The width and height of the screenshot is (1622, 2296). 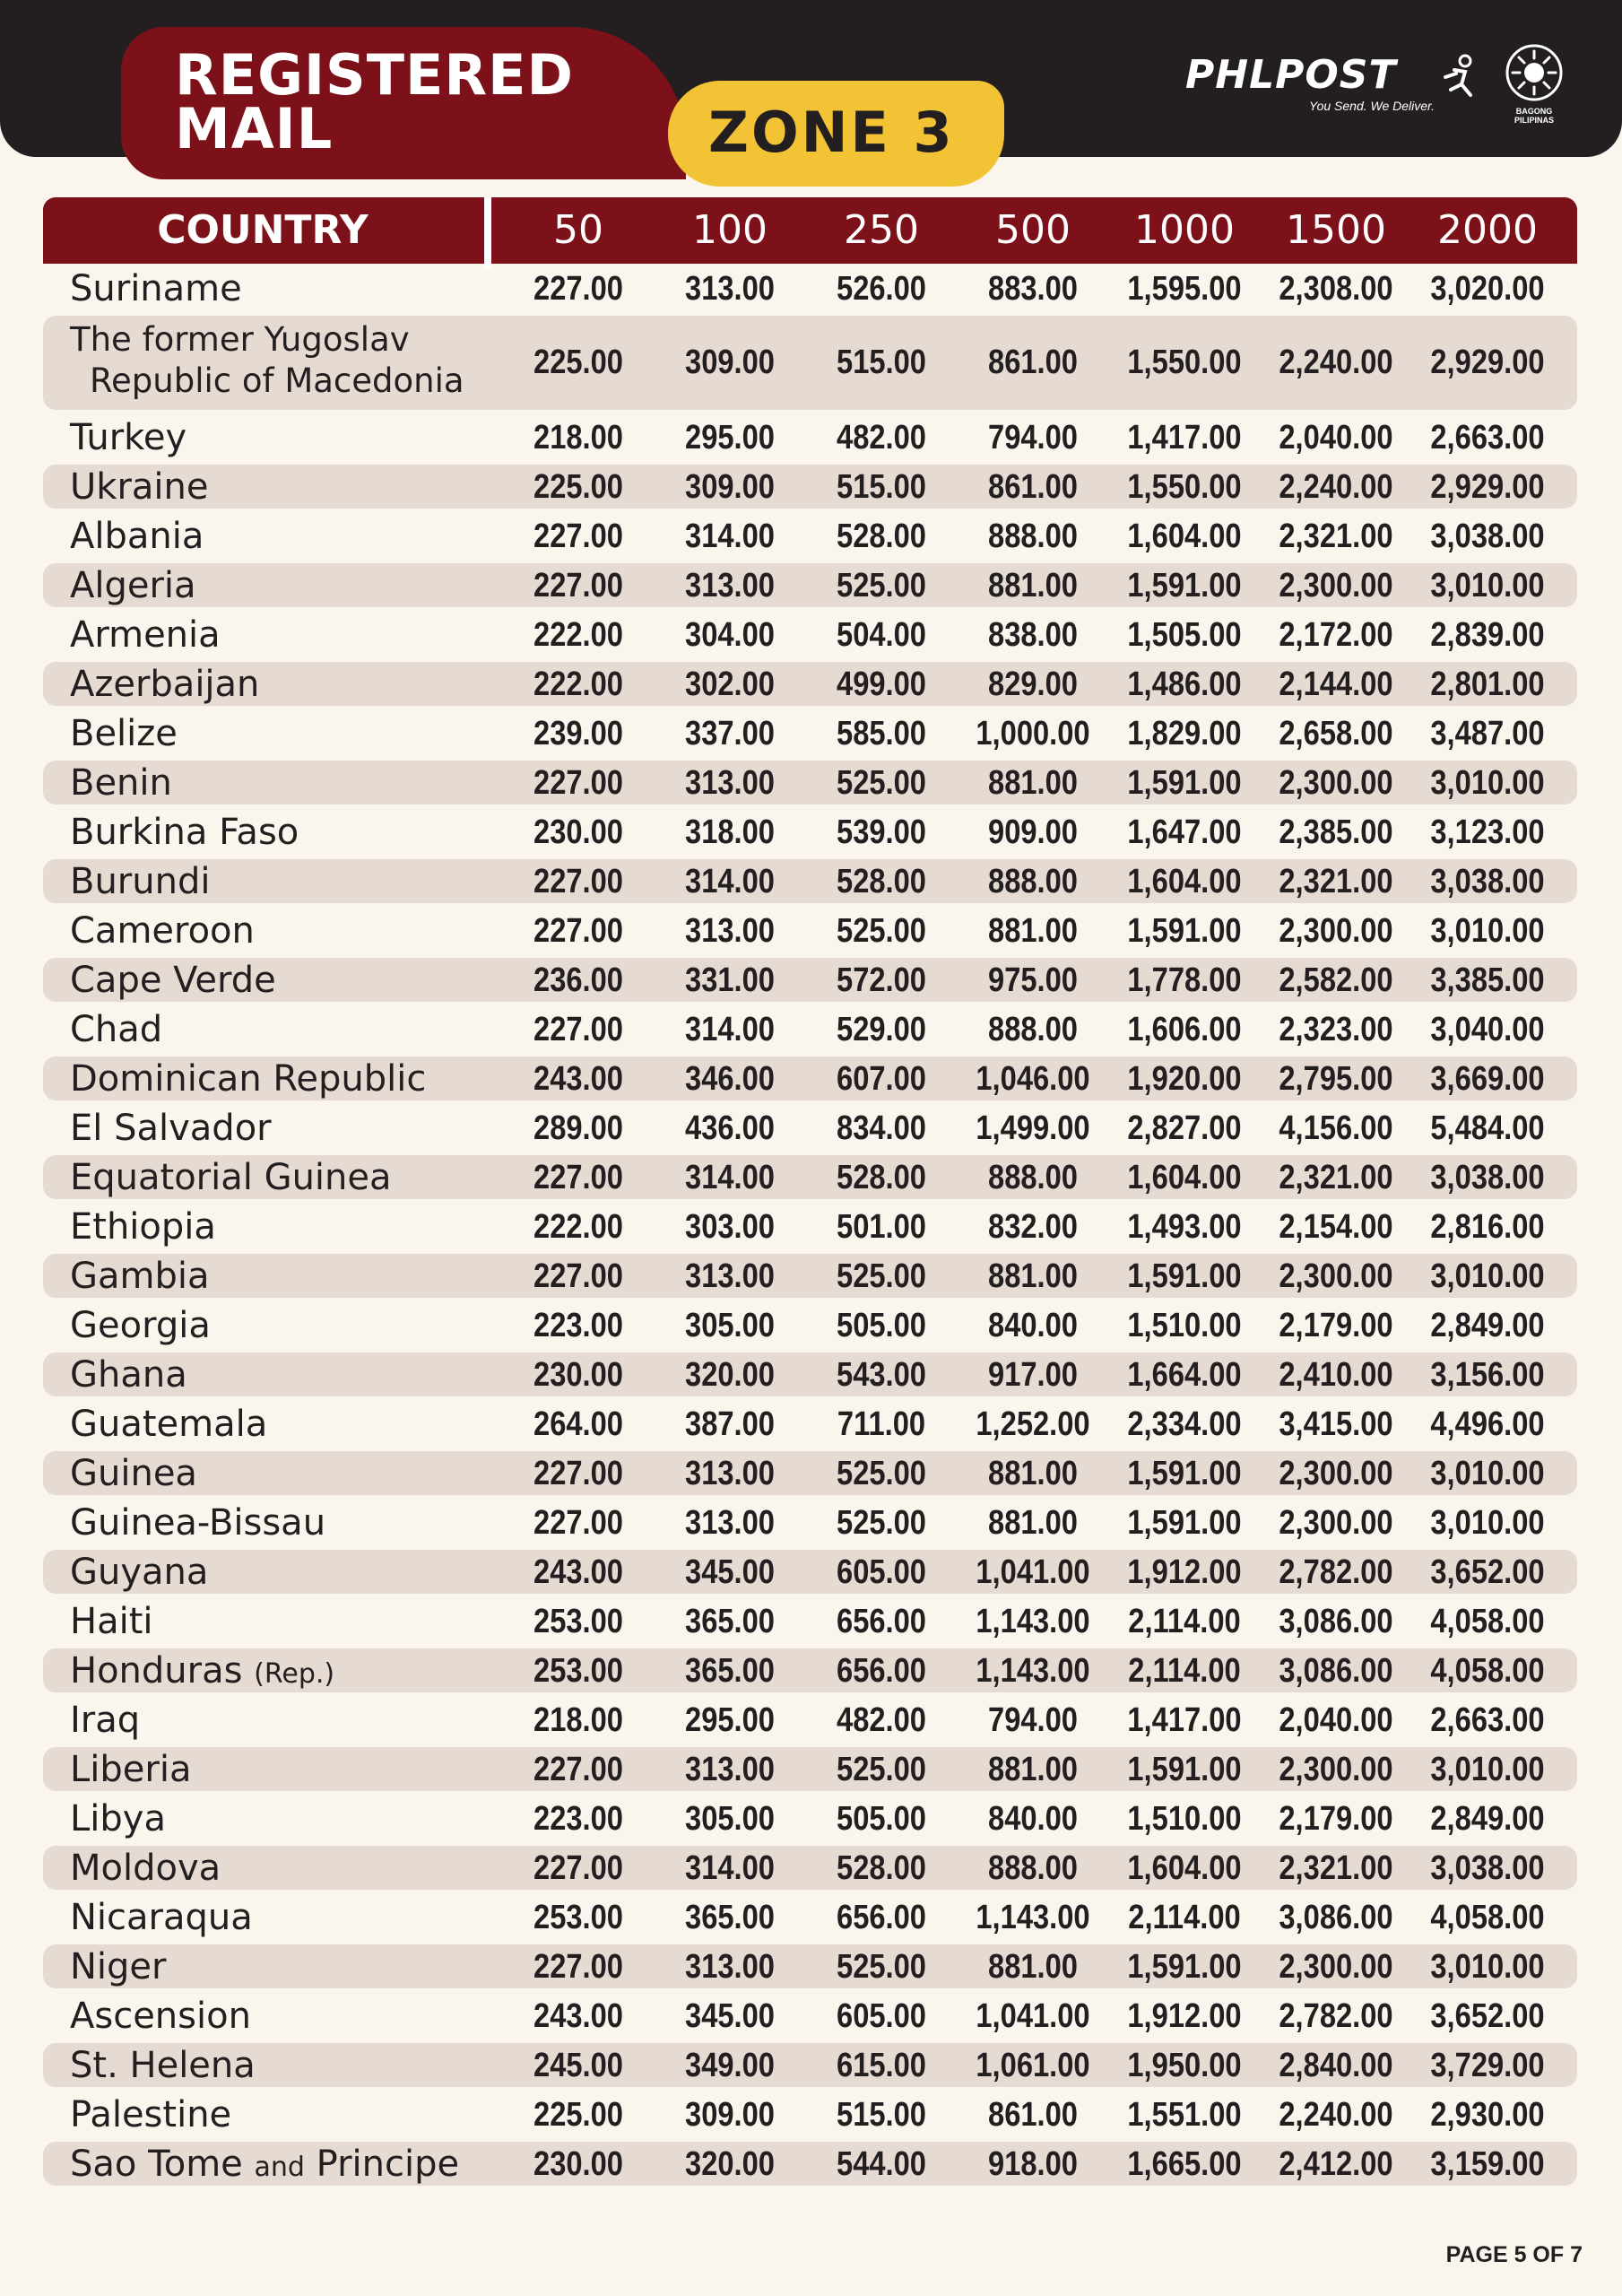 I want to click on country-name: Suriname, so click(x=156, y=288).